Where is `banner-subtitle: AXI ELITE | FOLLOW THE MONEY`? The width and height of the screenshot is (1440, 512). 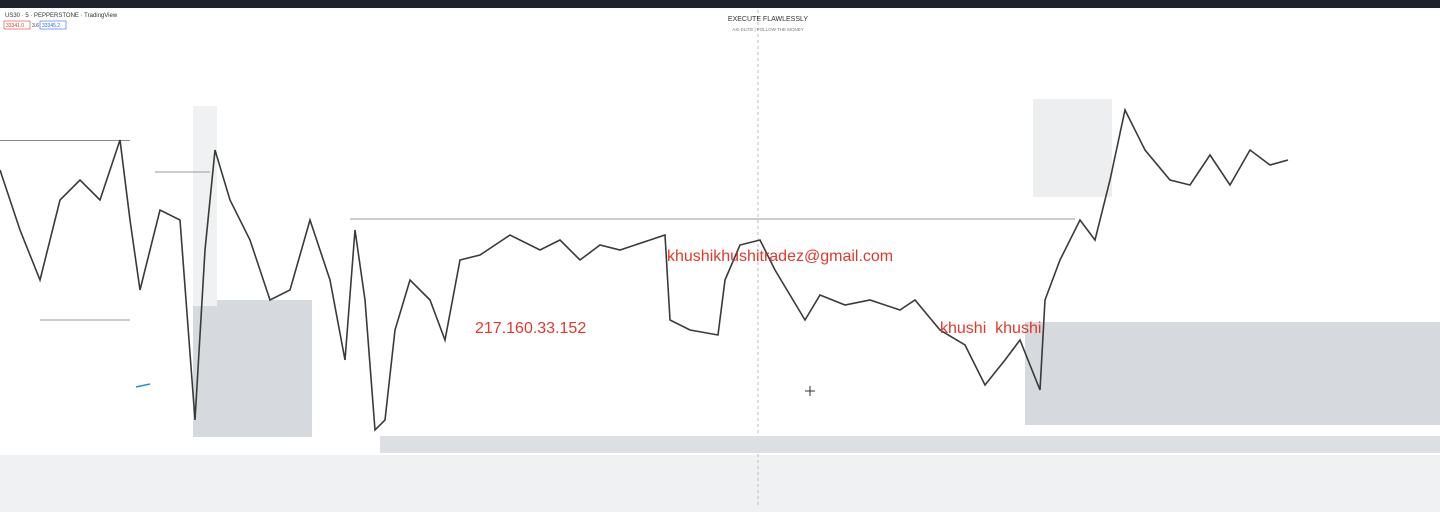 banner-subtitle: AXI ELITE | FOLLOW THE MONEY is located at coordinates (768, 29).